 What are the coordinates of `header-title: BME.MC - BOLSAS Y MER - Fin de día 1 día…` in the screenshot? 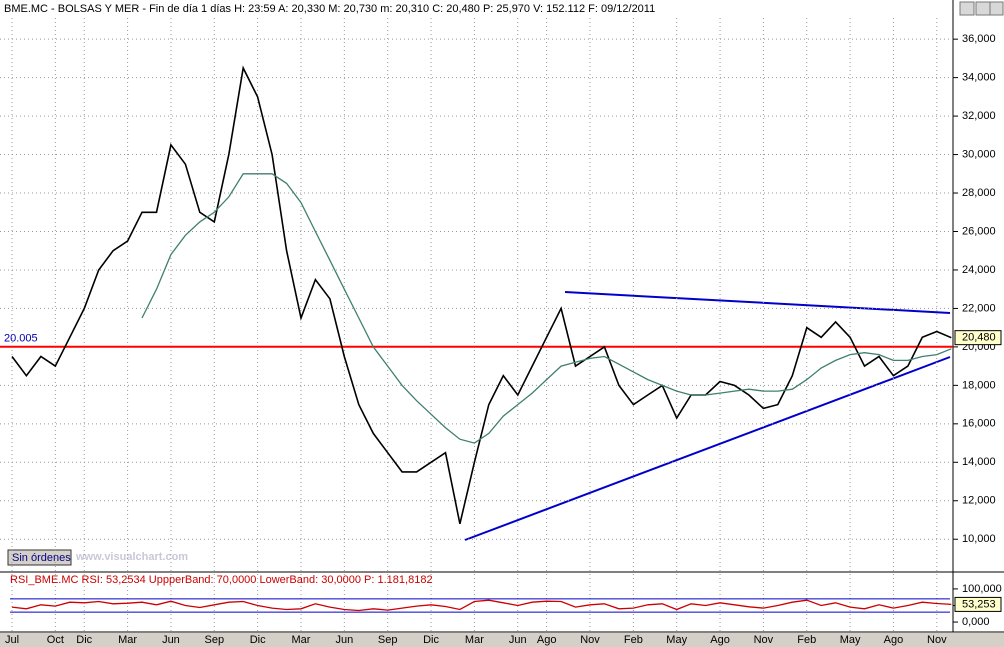 It's located at (329, 9).